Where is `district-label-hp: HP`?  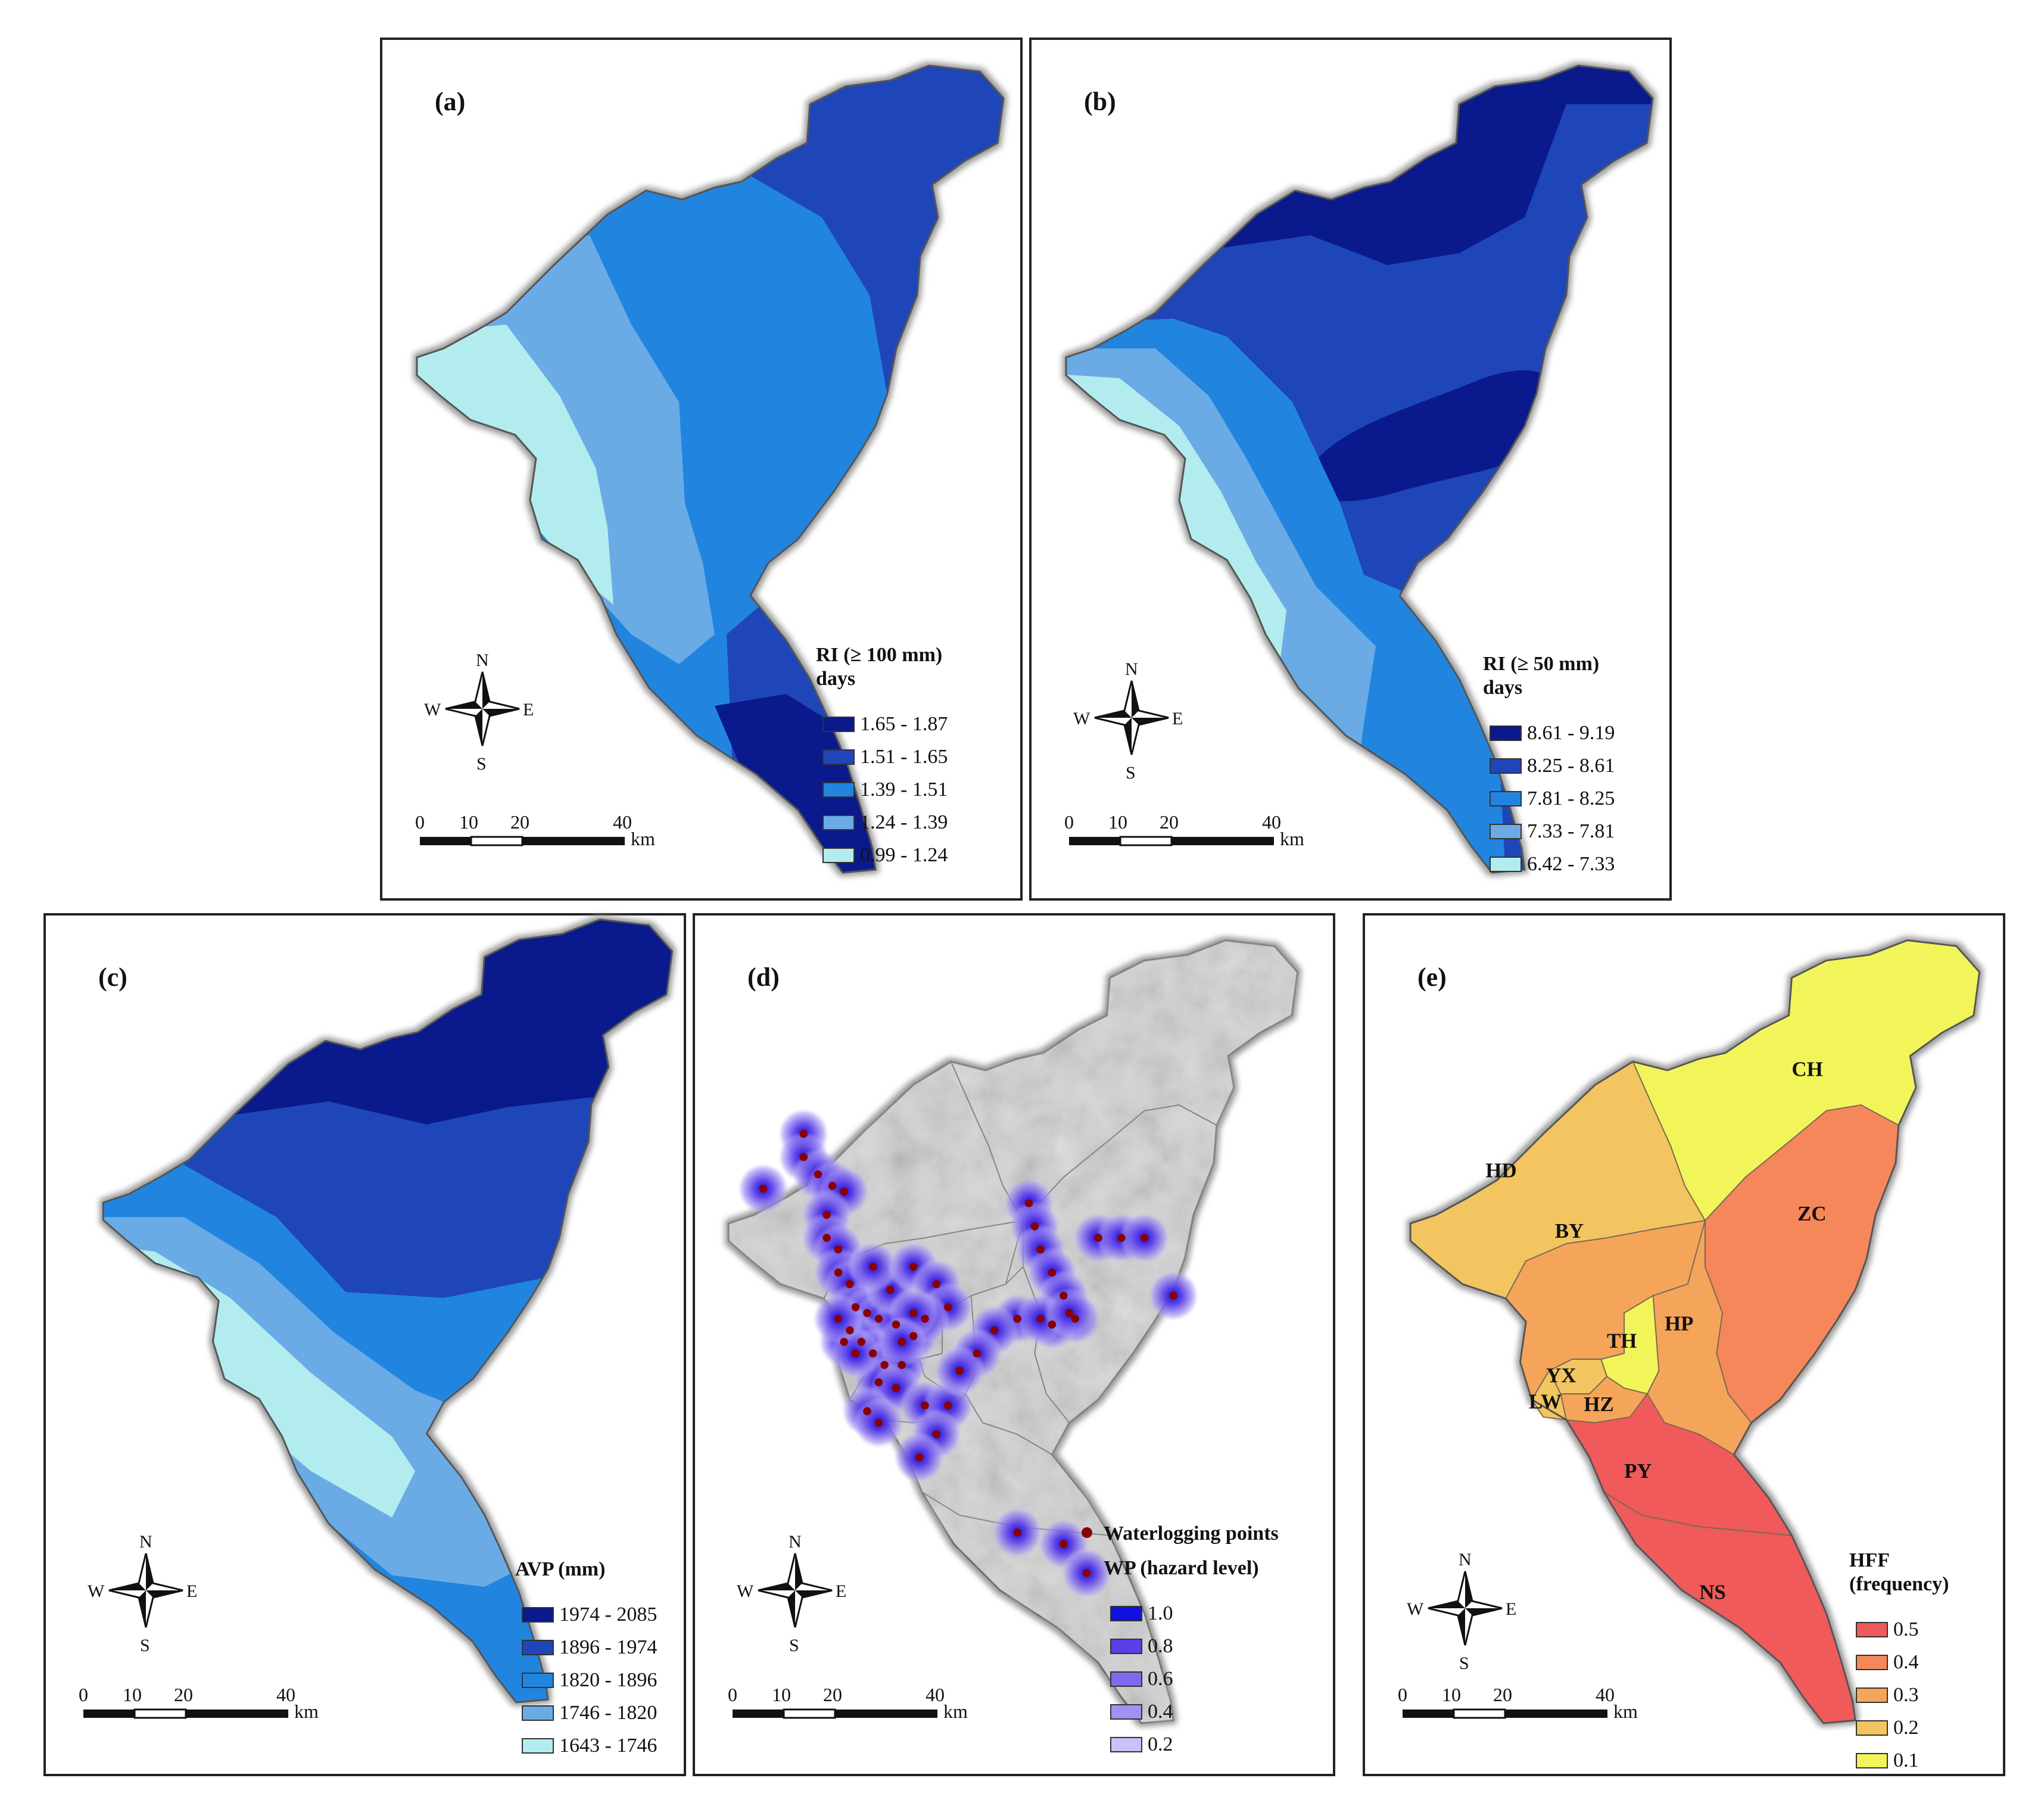
district-label-hp: HP is located at coordinates (1679, 1323).